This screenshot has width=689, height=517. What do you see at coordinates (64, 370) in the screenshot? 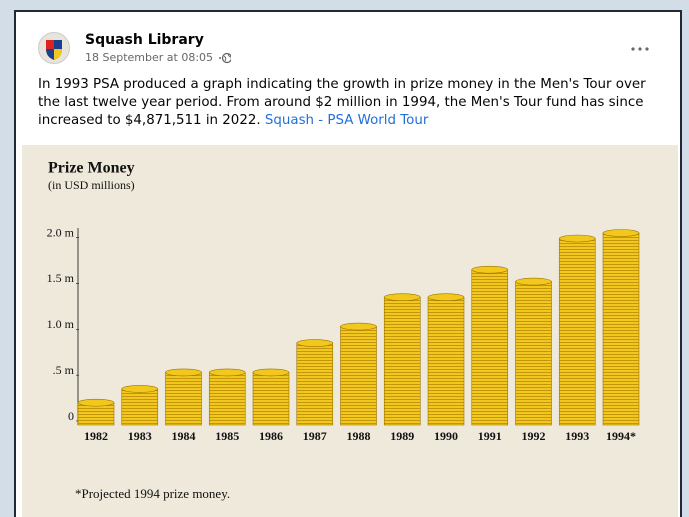
I see `y-tick-label: .5 m` at bounding box center [64, 370].